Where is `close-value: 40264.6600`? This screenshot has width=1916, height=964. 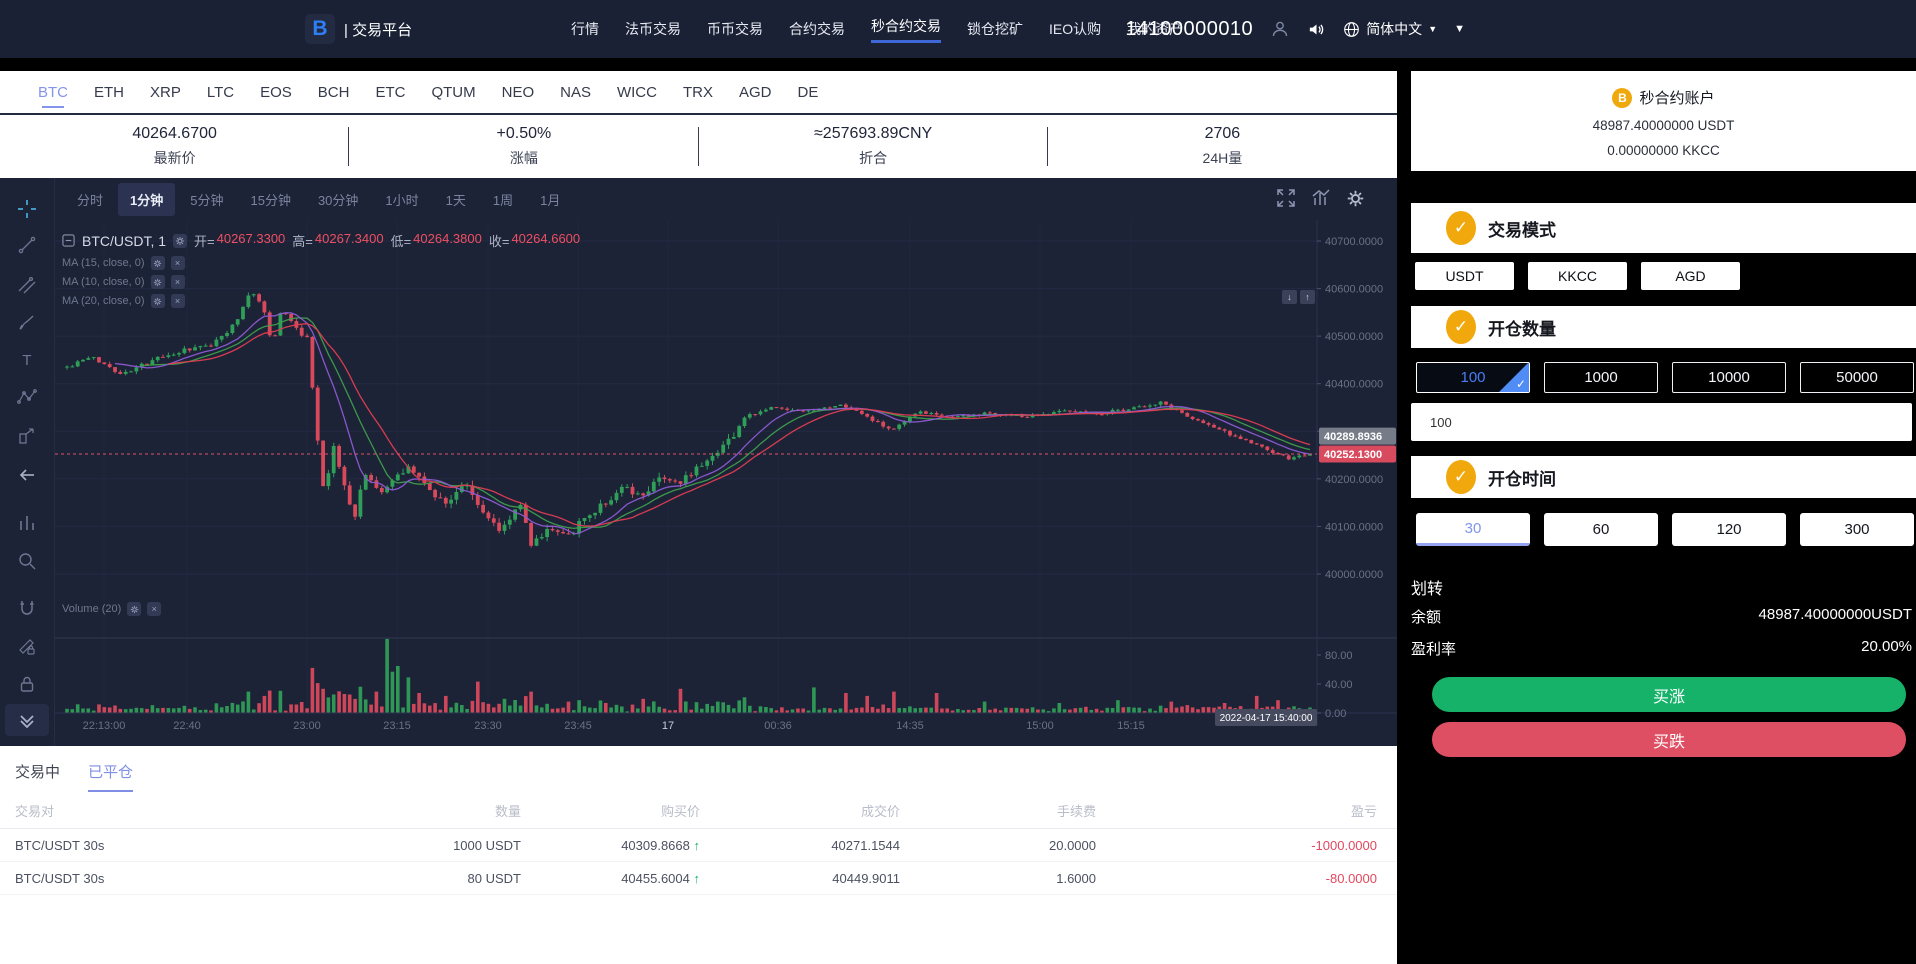 close-value: 40264.6600 is located at coordinates (546, 238).